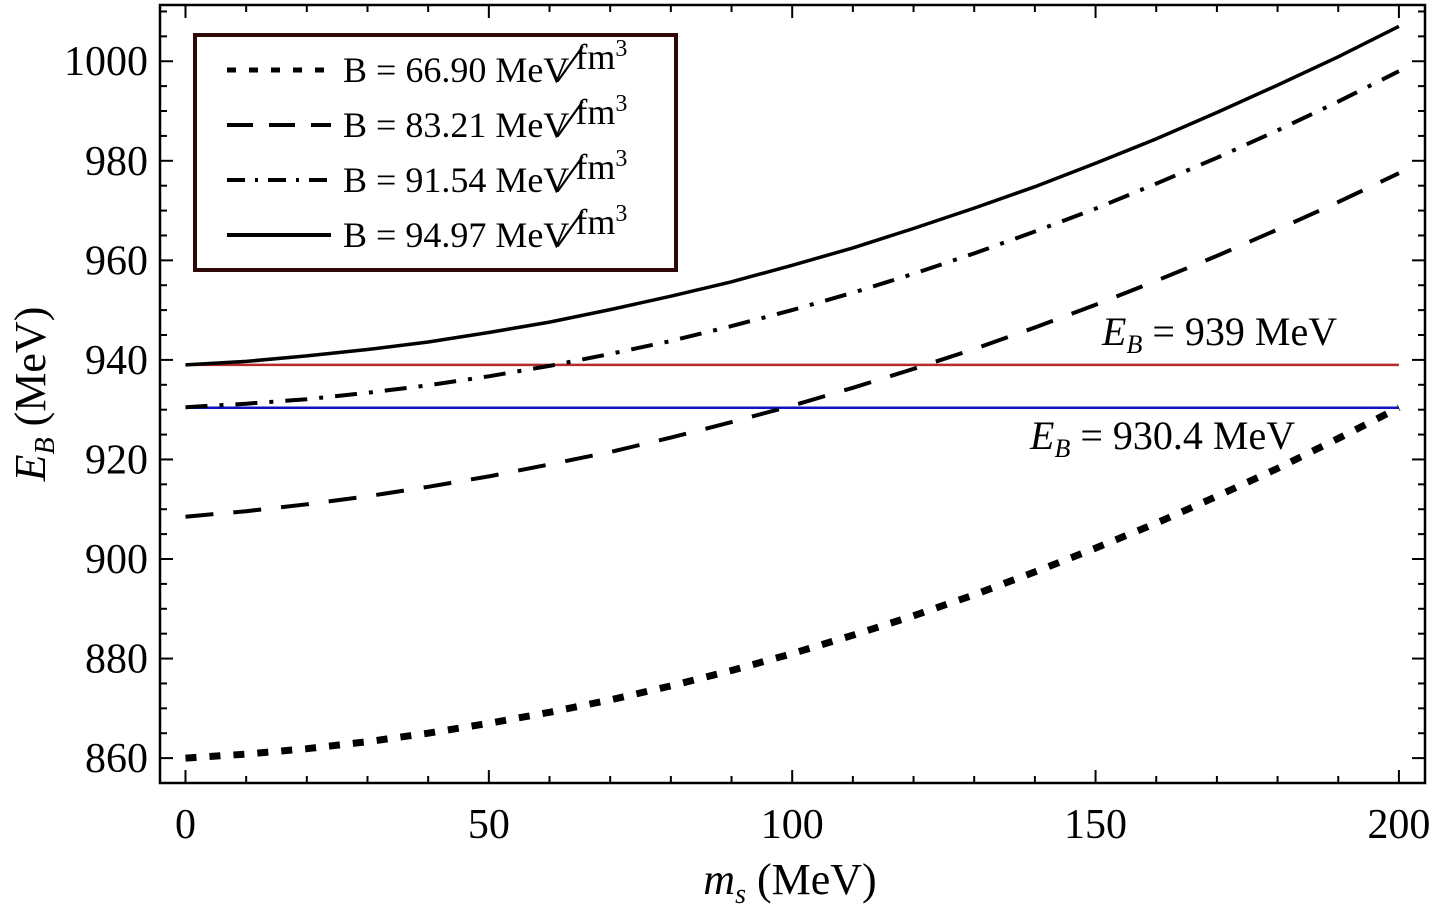 The height and width of the screenshot is (913, 1432). I want to click on x-axis-label: ms (MeV), so click(790, 882).